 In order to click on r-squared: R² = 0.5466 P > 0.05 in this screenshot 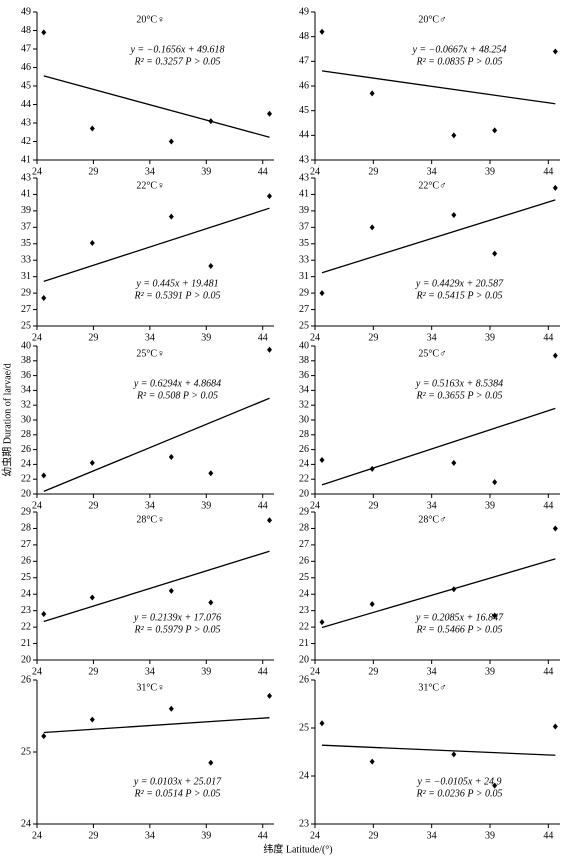, I will do `click(458, 629)`.